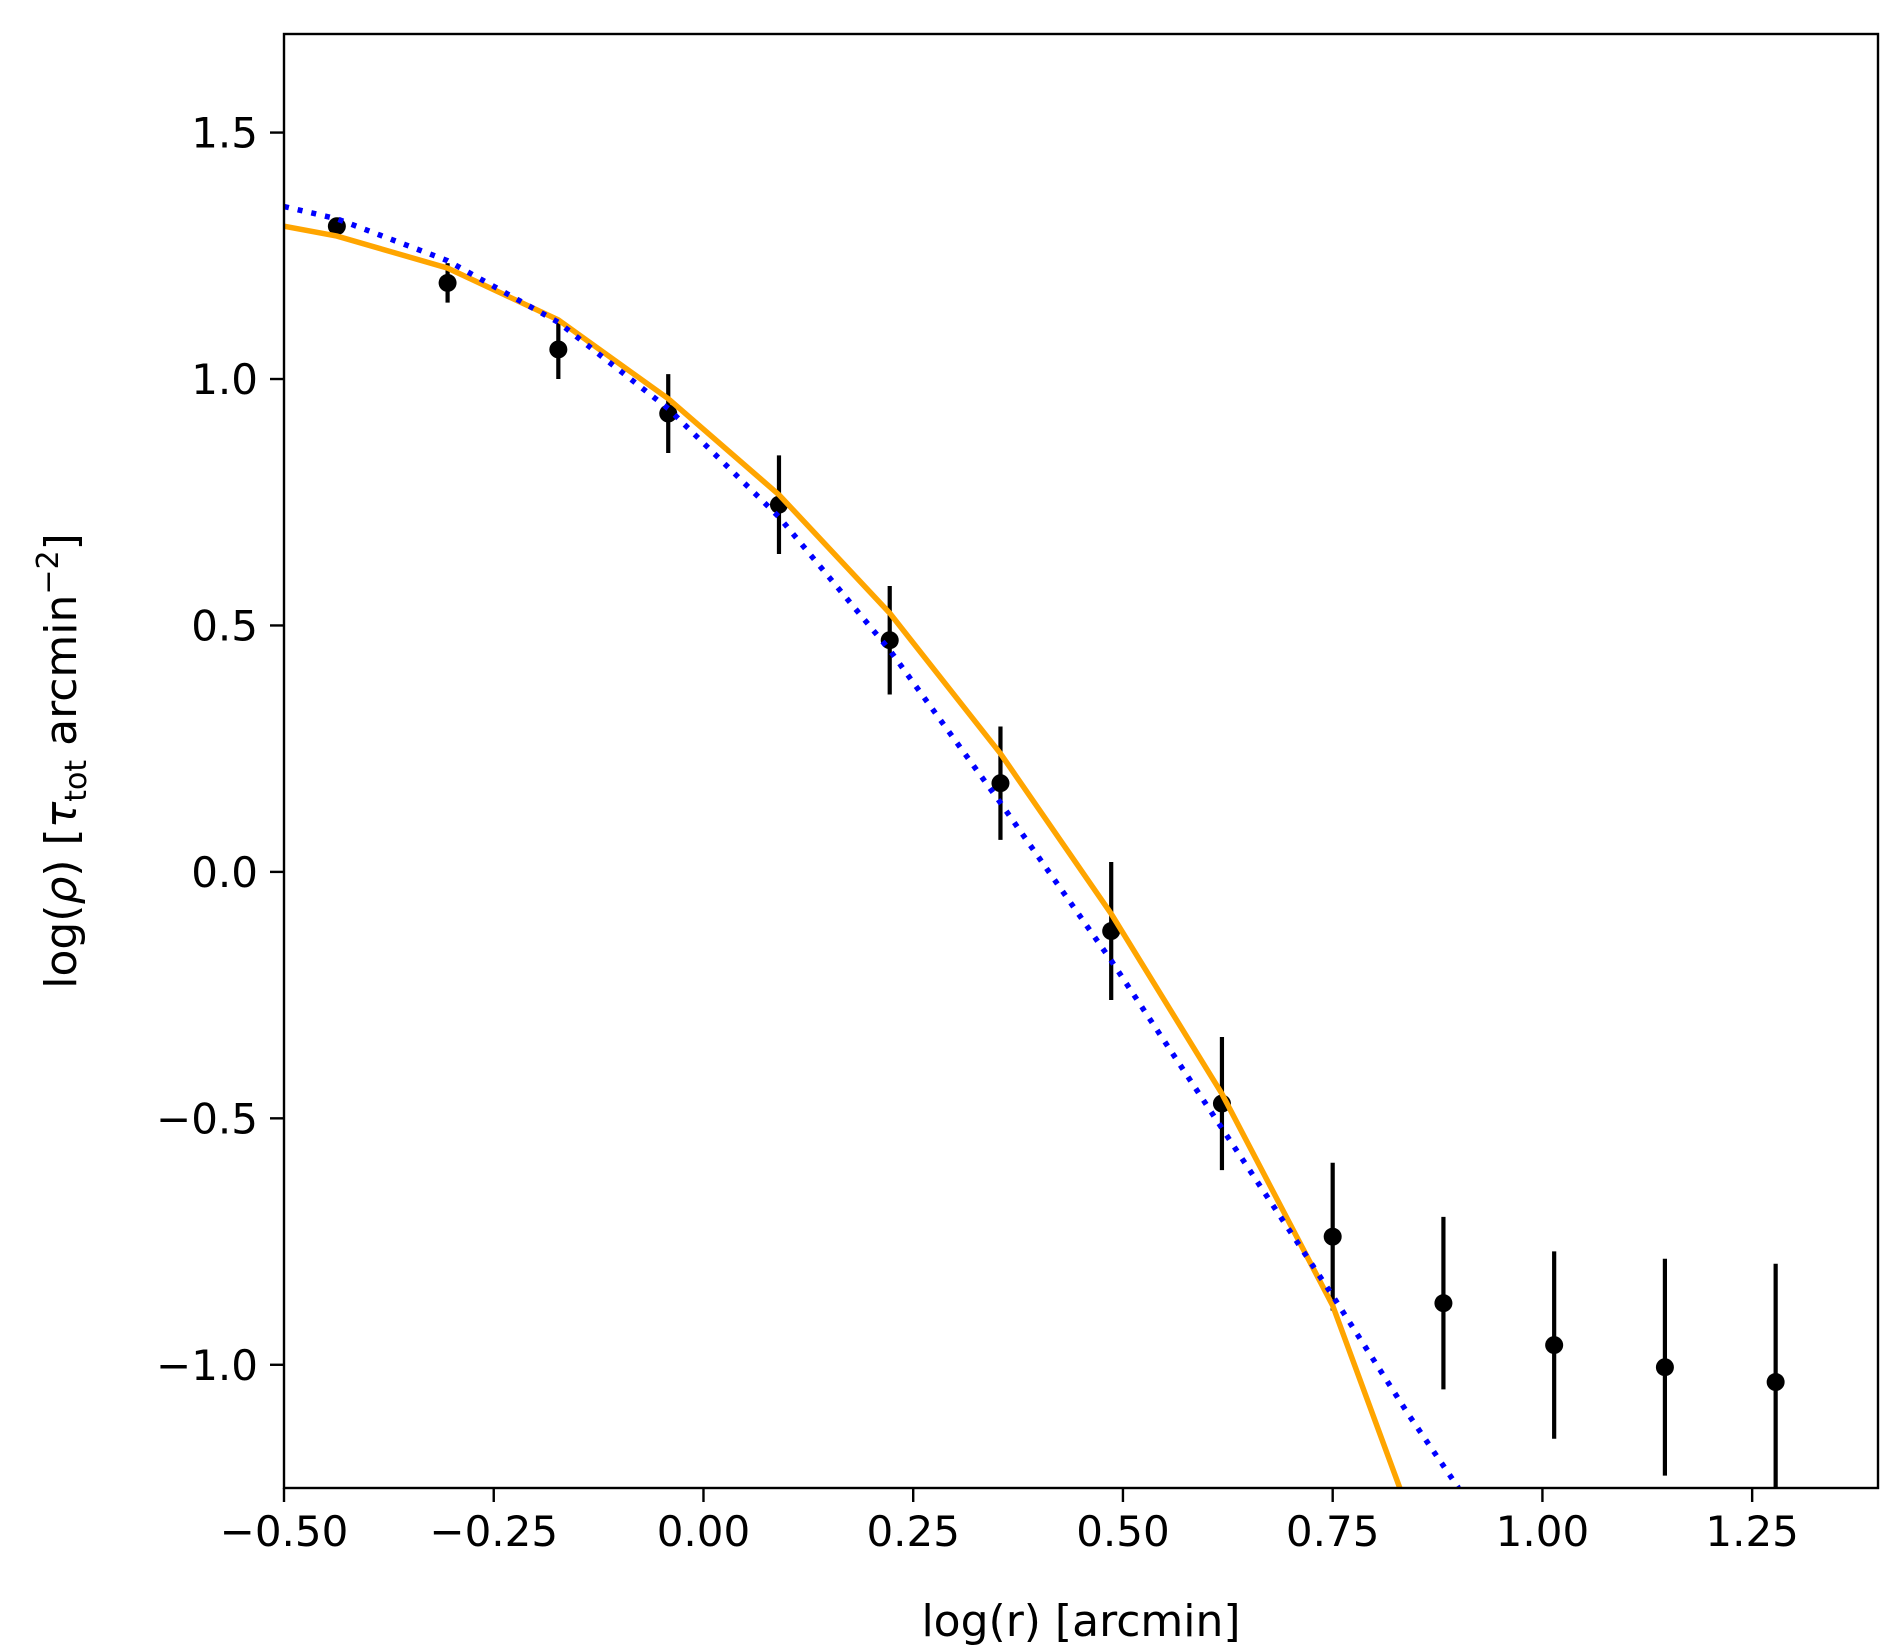  Describe the element at coordinates (704, 1531) in the screenshot. I see `x-tick-label: 0.00` at that location.